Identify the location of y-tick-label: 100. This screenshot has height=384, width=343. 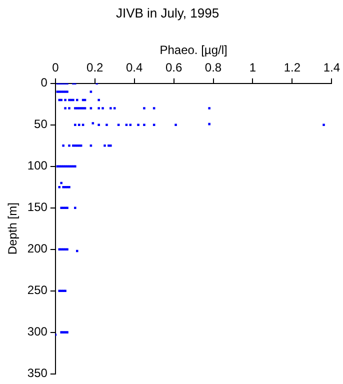
(37, 165).